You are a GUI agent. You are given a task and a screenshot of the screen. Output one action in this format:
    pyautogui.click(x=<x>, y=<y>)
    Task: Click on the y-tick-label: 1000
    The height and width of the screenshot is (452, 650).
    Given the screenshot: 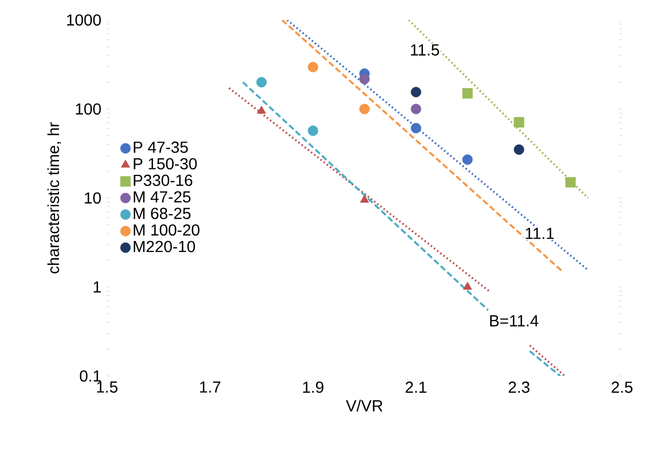 What is the action you would take?
    pyautogui.click(x=84, y=20)
    